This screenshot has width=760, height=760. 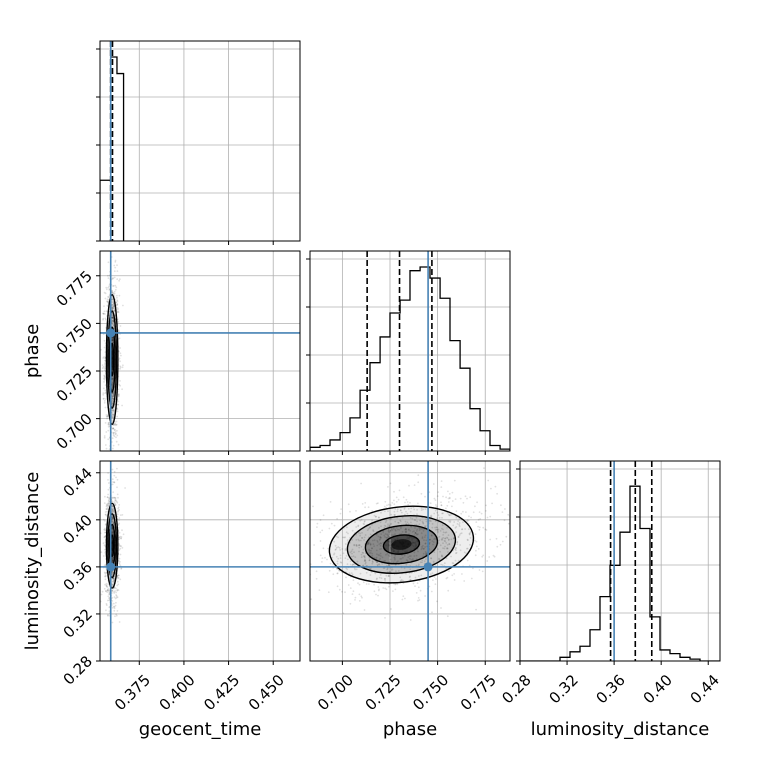 I want to click on contours-geocent_time-phase, so click(x=112, y=360).